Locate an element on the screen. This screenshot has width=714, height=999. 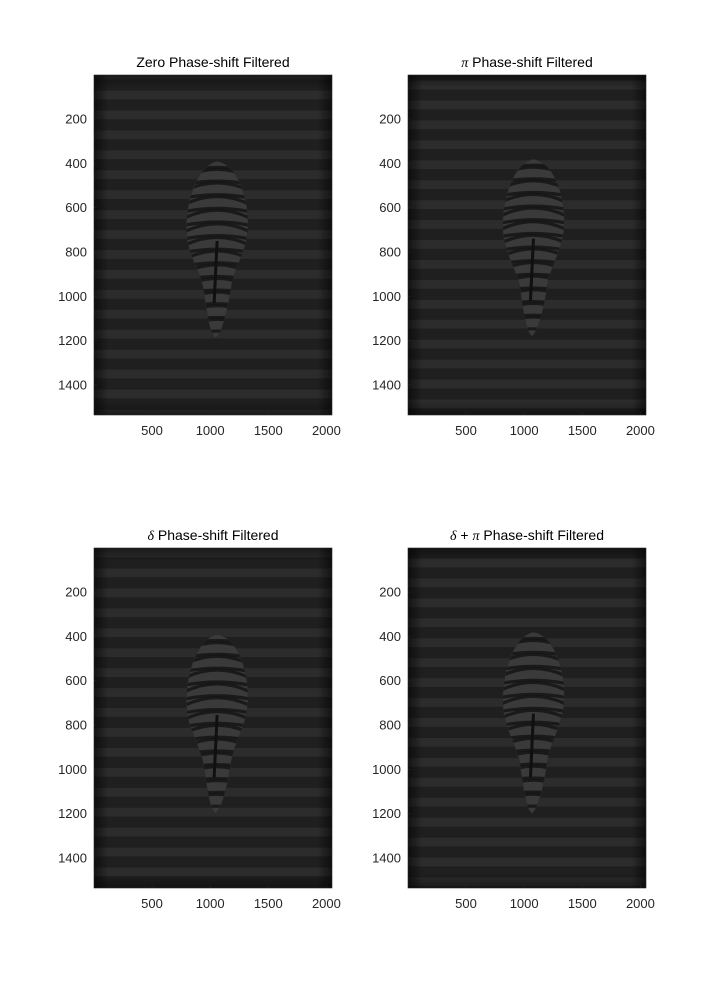
title-text: Zero Phase-shift Filtered is located at coordinates (212, 62).